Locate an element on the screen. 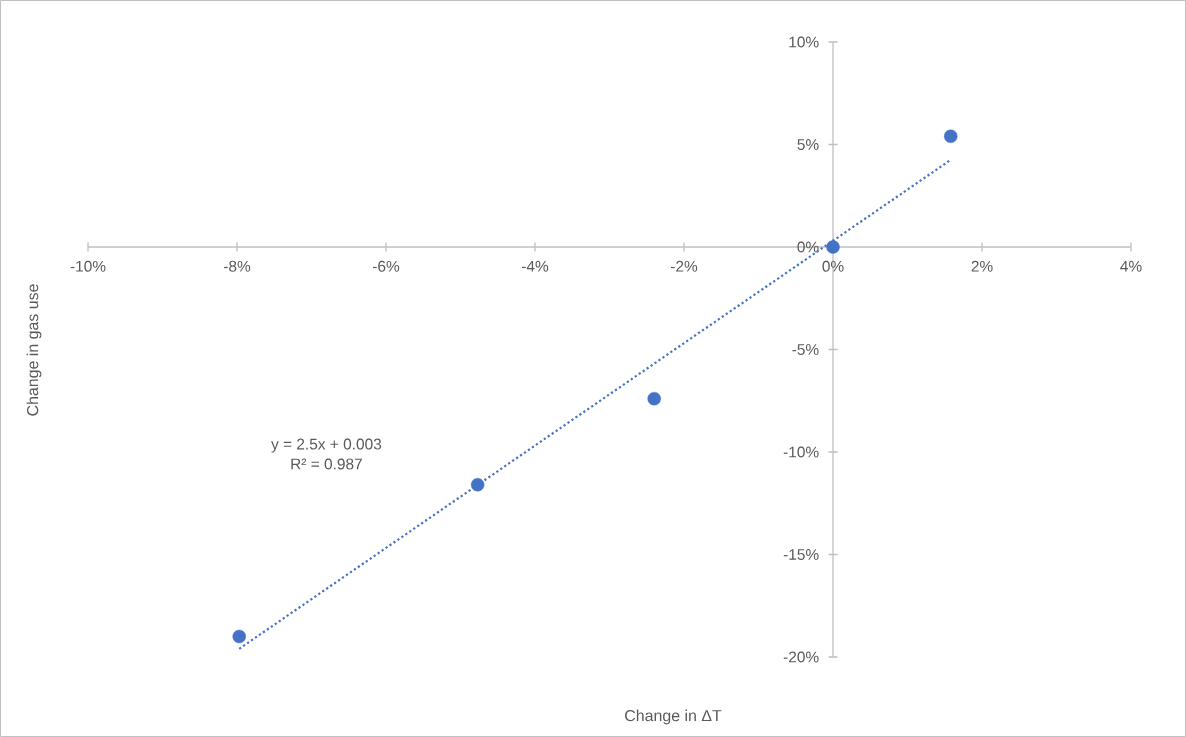 The image size is (1186, 737). x-tick-label: 2% is located at coordinates (982, 266).